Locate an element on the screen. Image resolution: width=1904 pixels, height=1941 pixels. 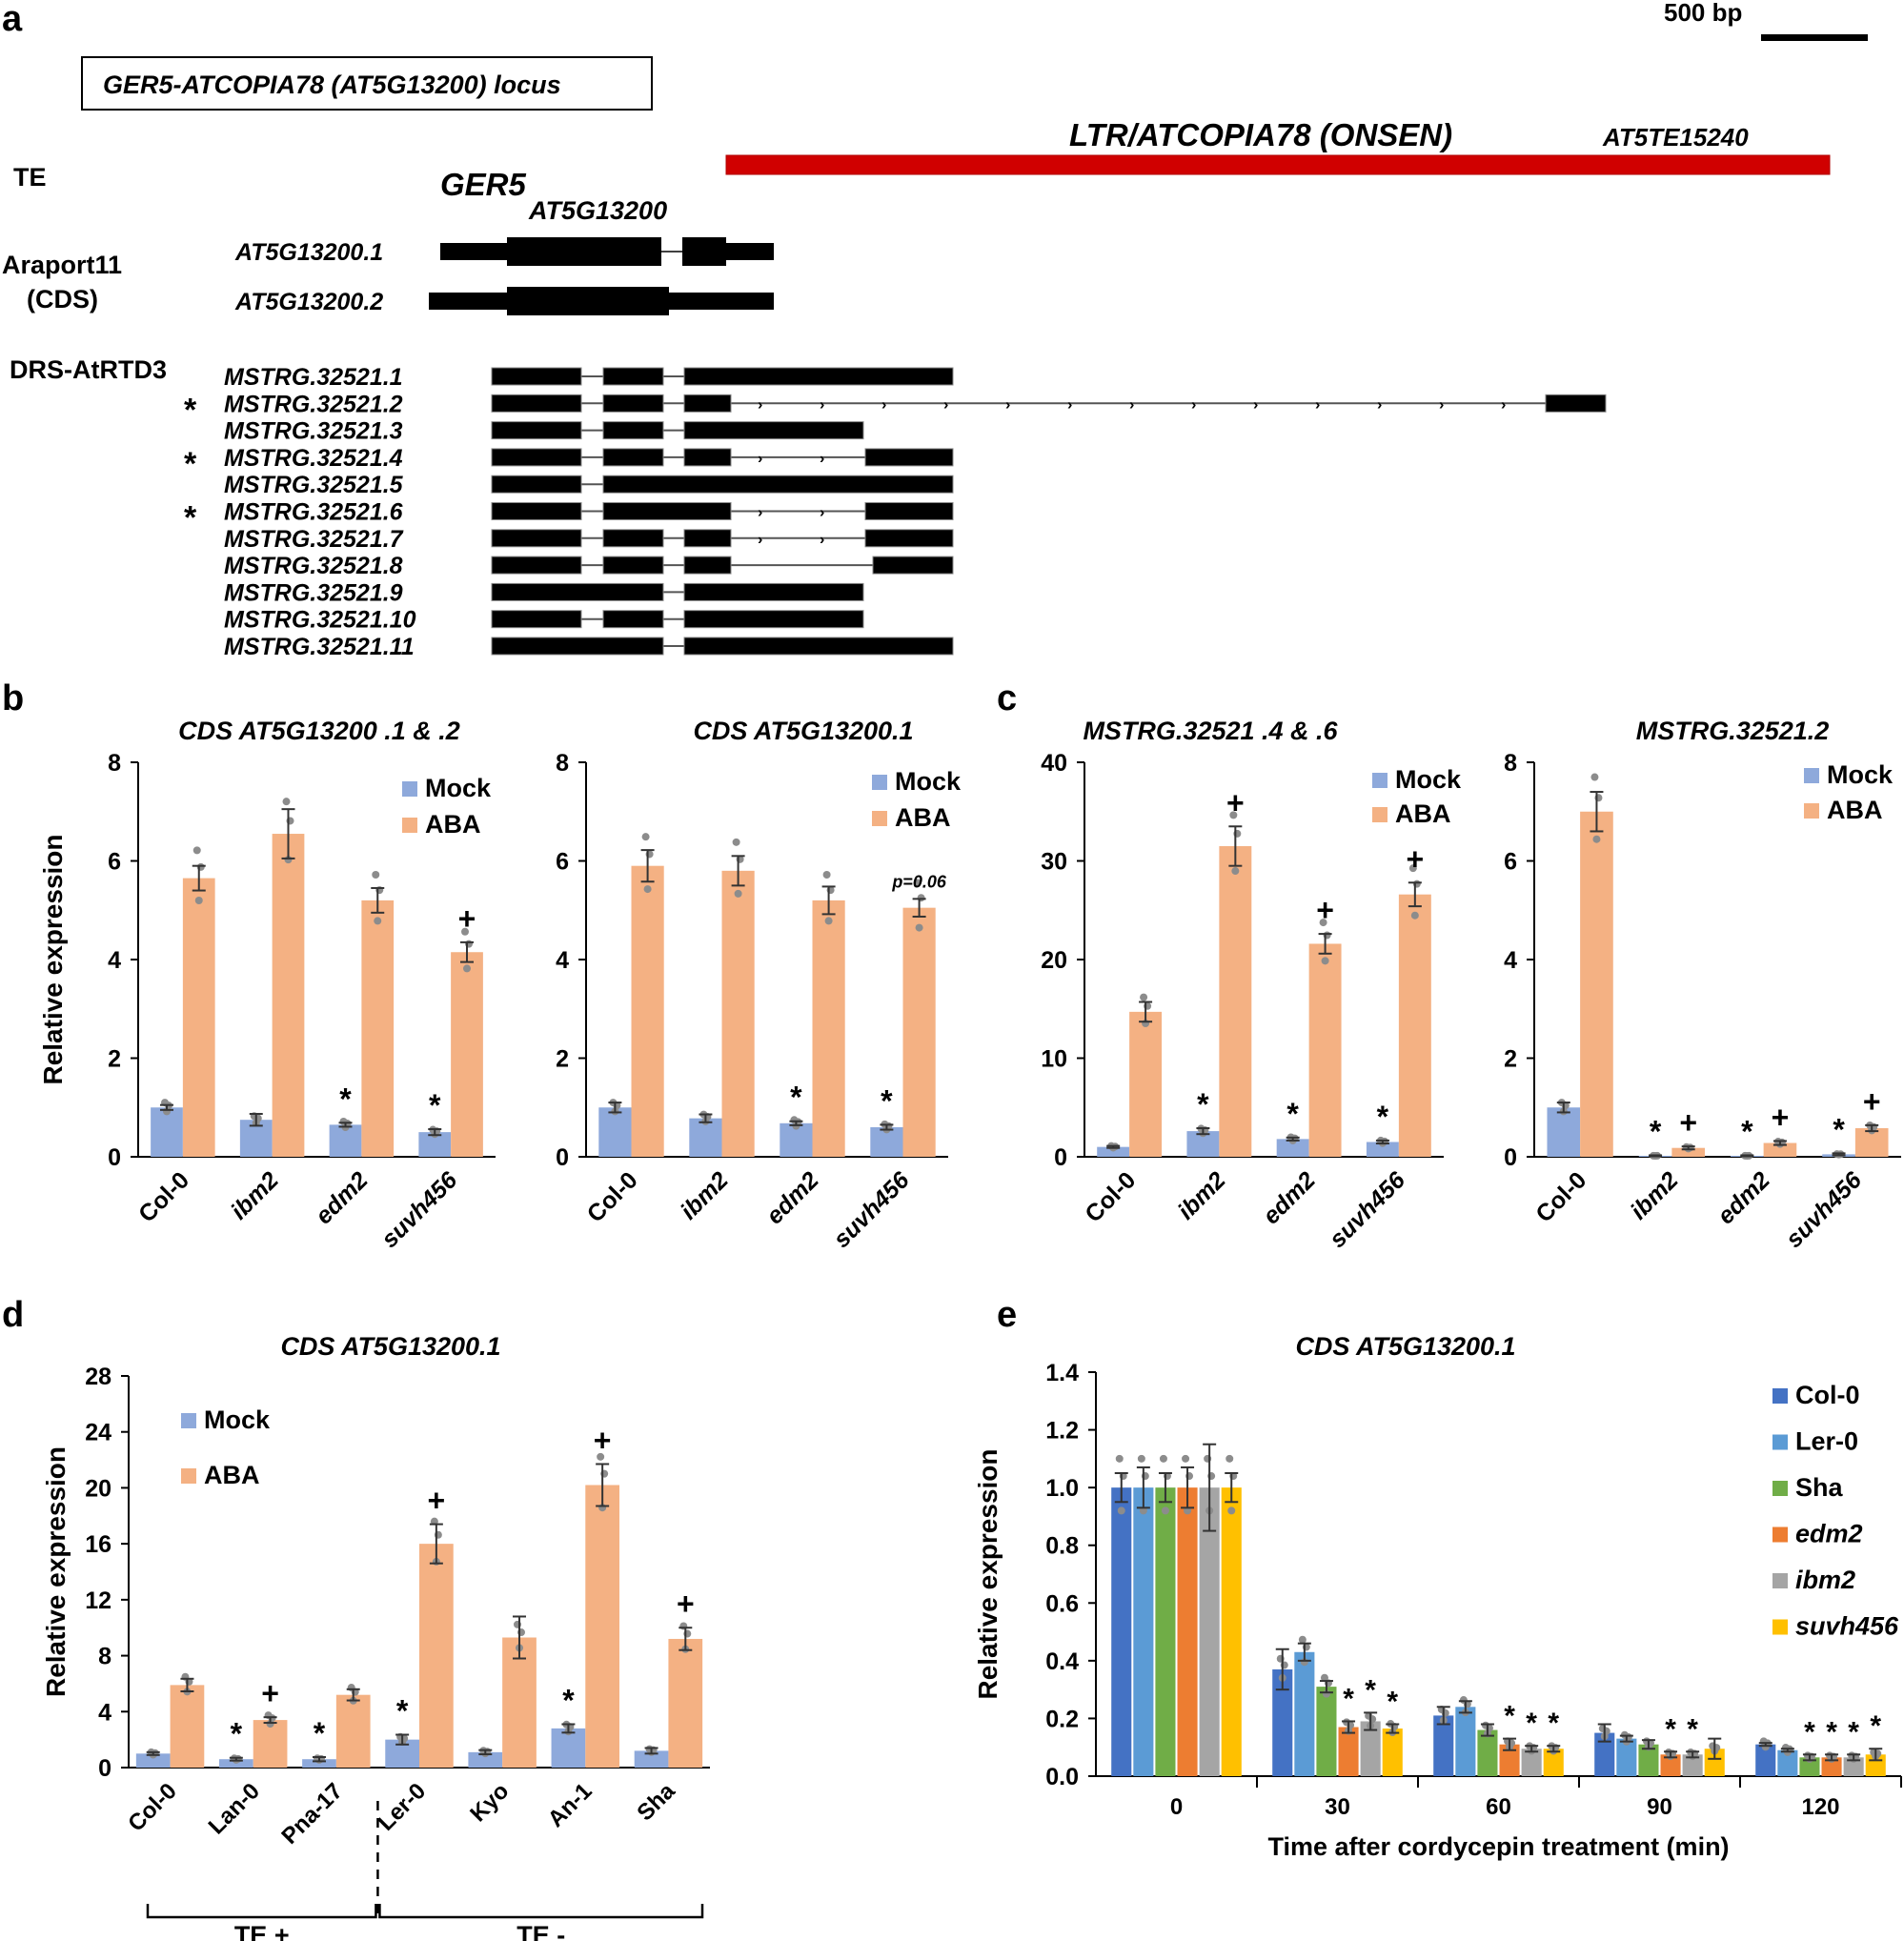
y-tick-label: 2 is located at coordinates (114, 1059).